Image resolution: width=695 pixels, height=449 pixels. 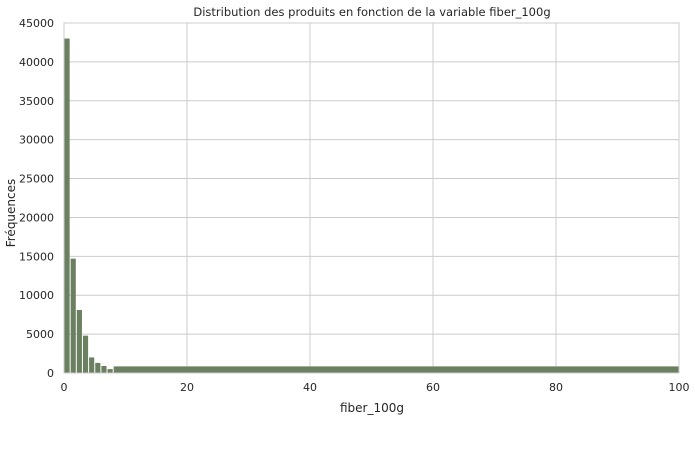 What do you see at coordinates (556, 387) in the screenshot?
I see `x-tick-label: 80` at bounding box center [556, 387].